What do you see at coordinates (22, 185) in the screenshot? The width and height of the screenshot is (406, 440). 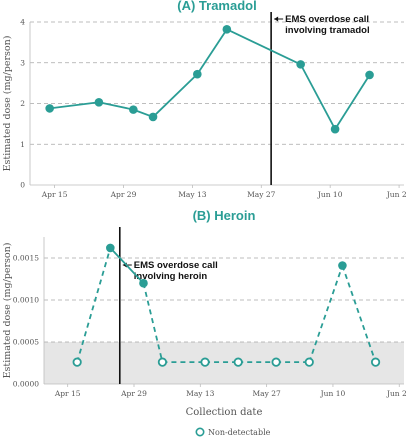 I see `y-tick-label: 0` at bounding box center [22, 185].